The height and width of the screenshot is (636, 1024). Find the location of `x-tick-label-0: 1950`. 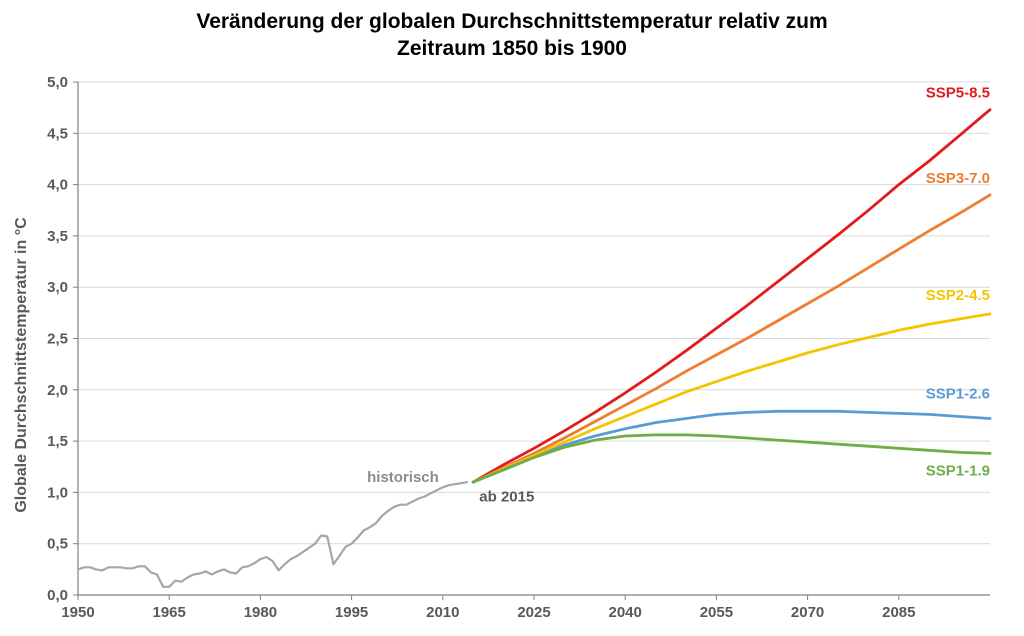

x-tick-label-0: 1950 is located at coordinates (77, 612).